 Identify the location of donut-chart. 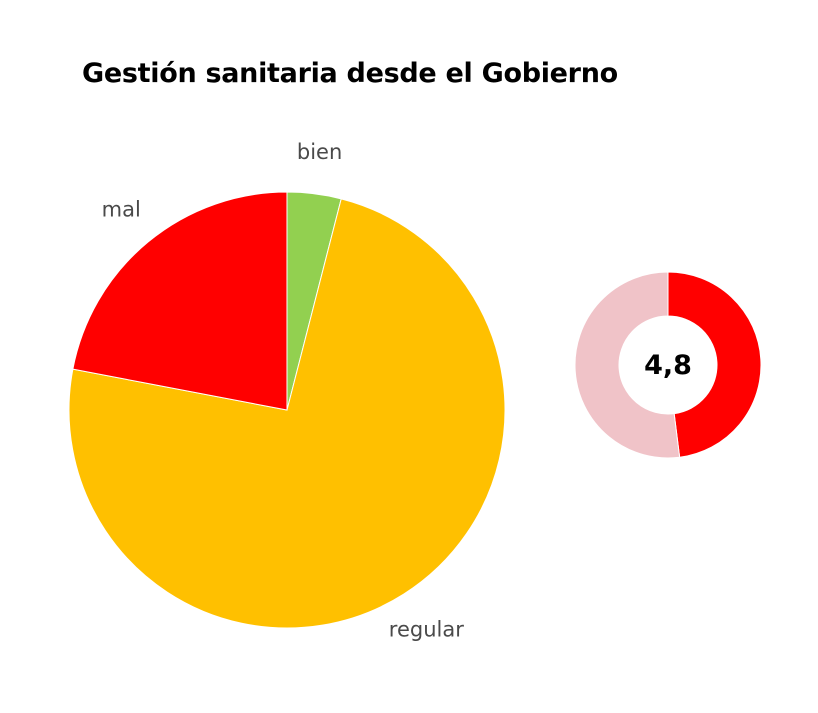
(668, 365).